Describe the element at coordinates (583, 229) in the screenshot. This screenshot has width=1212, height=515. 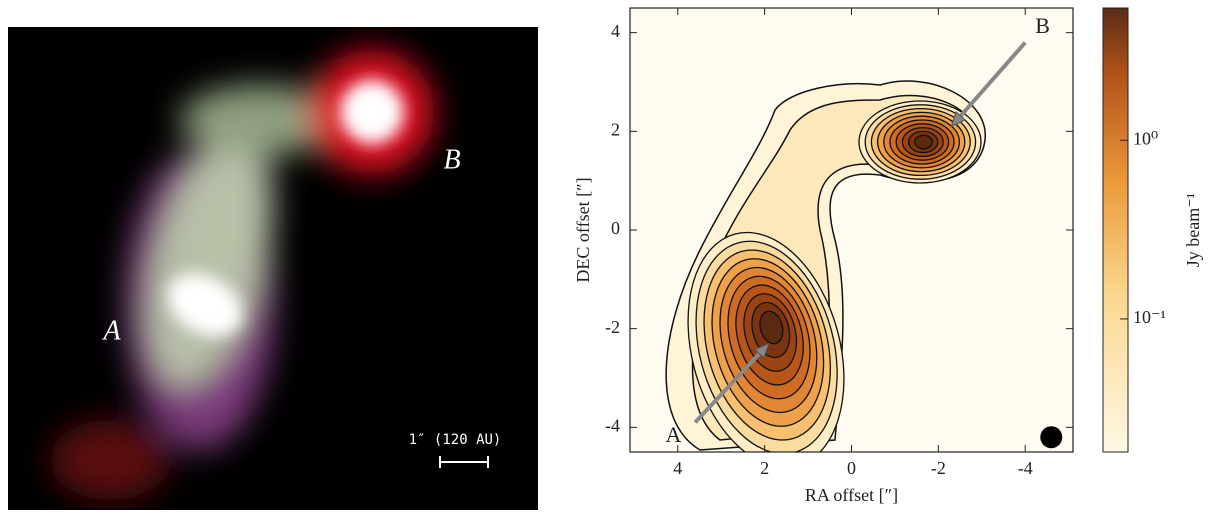
I see `y-axis-label: DEC offset [″]` at that location.